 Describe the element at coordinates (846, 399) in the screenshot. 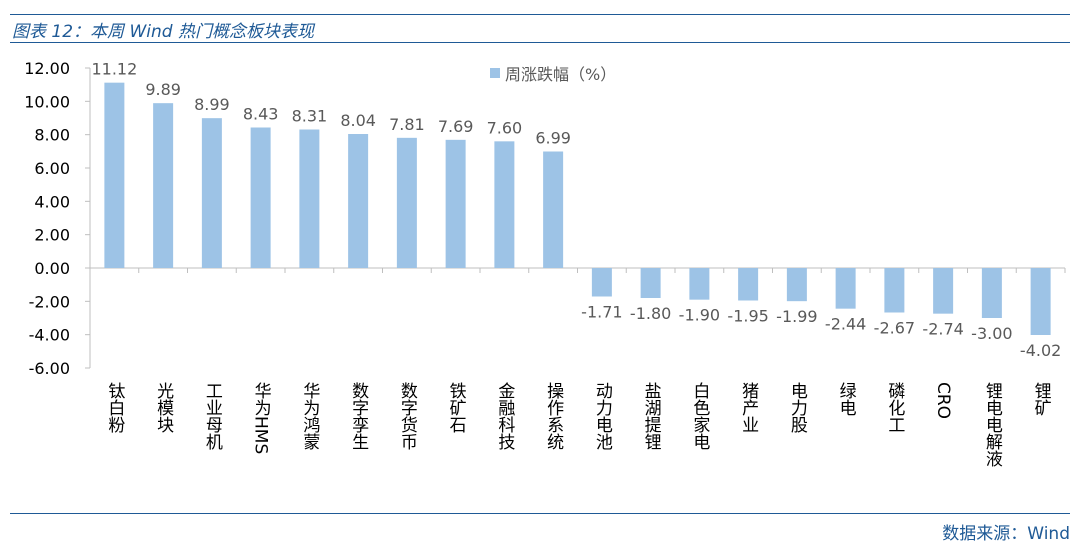

I see `x-category-label: 绿电` at that location.